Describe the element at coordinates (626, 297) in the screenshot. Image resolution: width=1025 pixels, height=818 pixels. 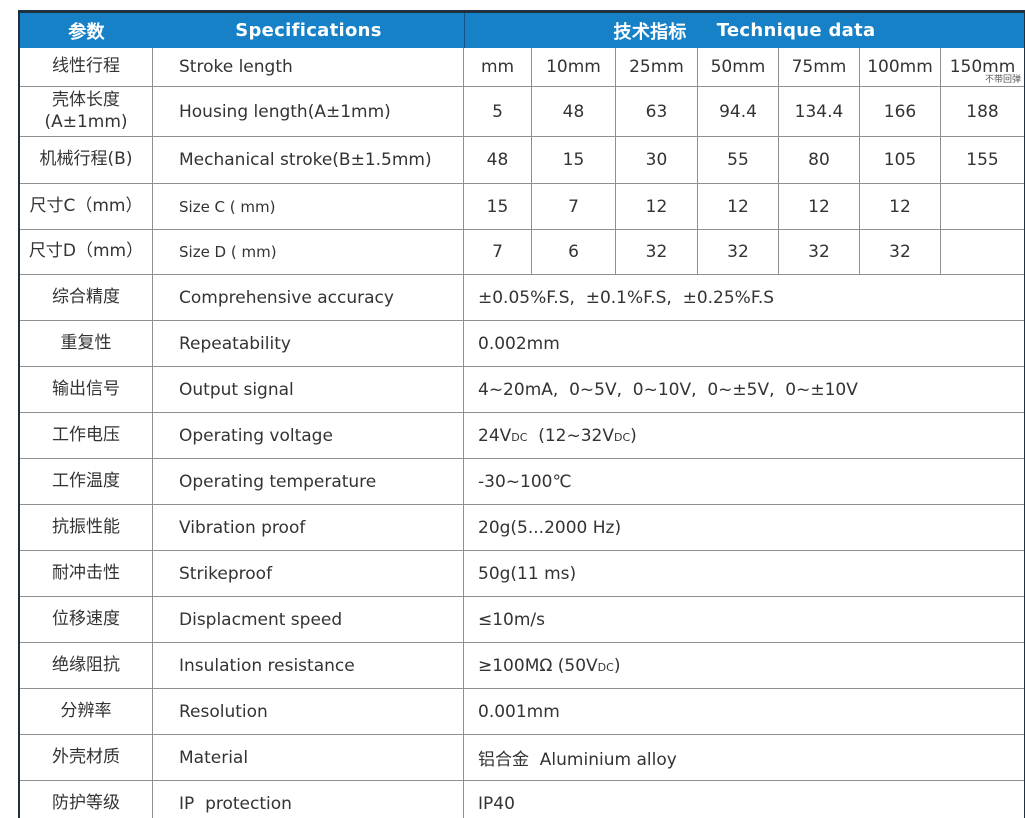
I see `value-text: ±0.05%F.S, ±0.1%F.S, ±0.25%F.S` at that location.